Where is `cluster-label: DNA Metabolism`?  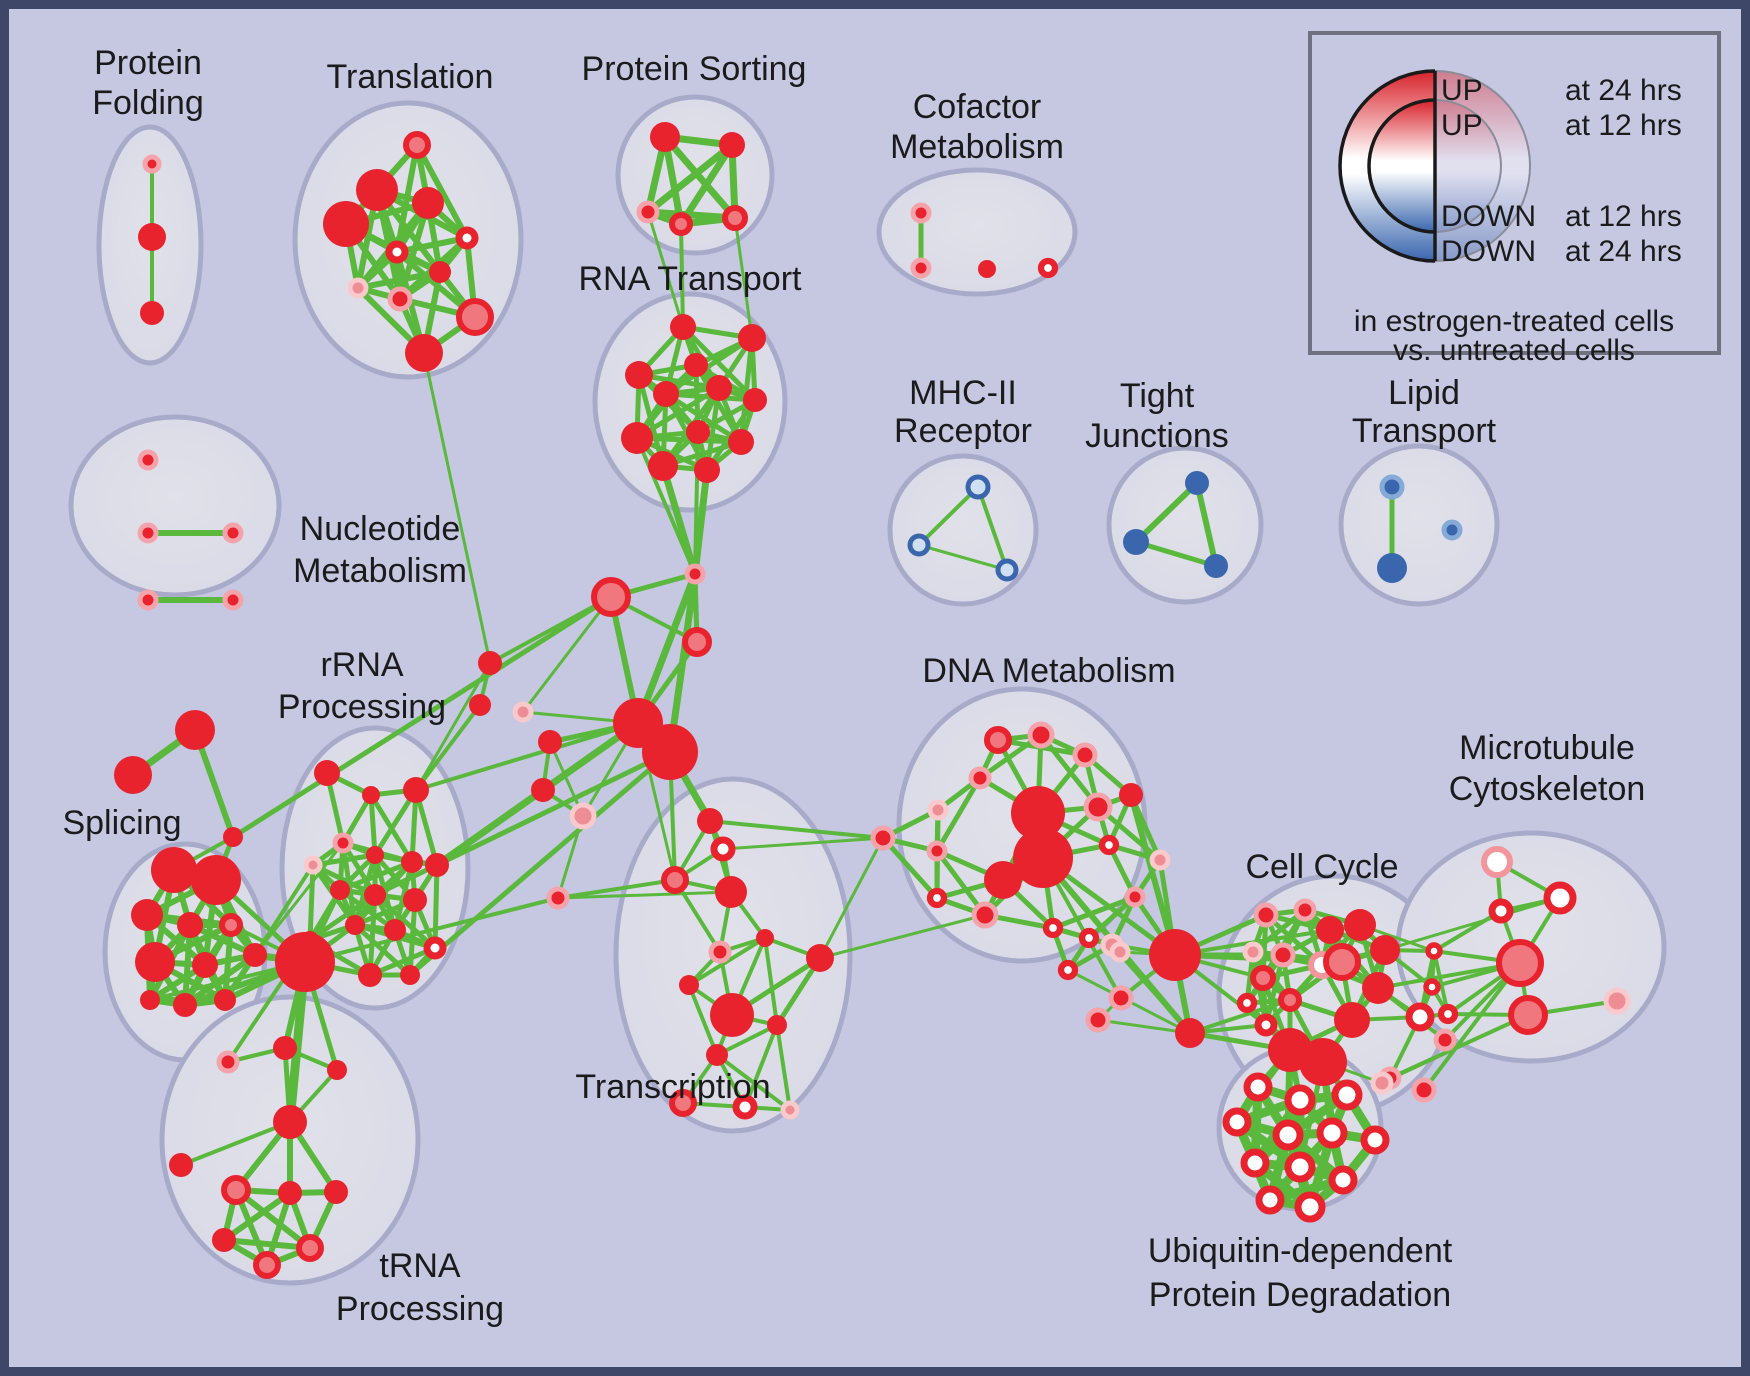 cluster-label: DNA Metabolism is located at coordinates (1048, 671).